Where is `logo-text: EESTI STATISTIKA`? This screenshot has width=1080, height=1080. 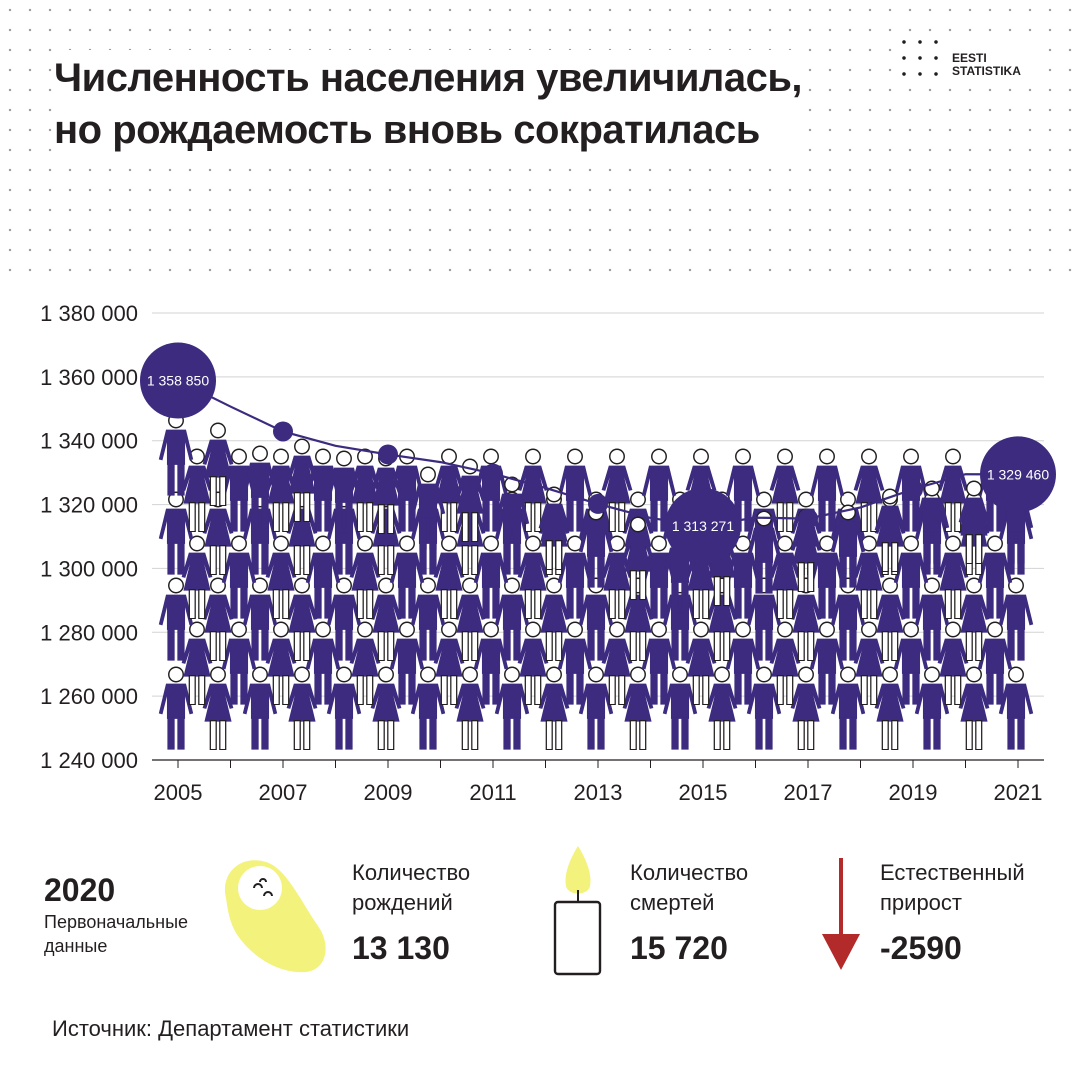
logo-text: EESTI STATISTIKA is located at coordinates (986, 65).